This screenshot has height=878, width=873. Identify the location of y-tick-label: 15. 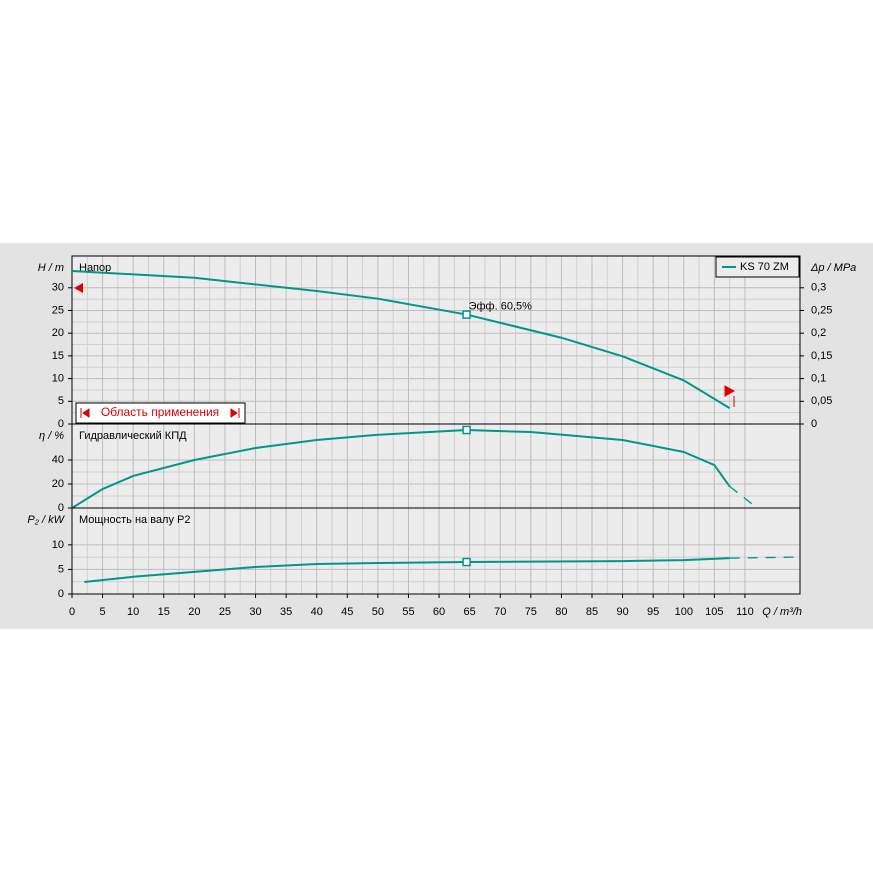
(58, 356).